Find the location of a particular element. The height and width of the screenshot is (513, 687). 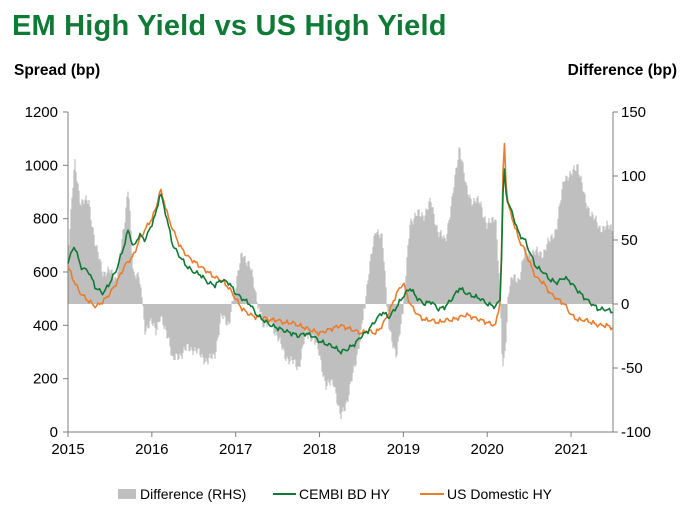

y-axis-left-label: Spread (bp) is located at coordinates (57, 70).